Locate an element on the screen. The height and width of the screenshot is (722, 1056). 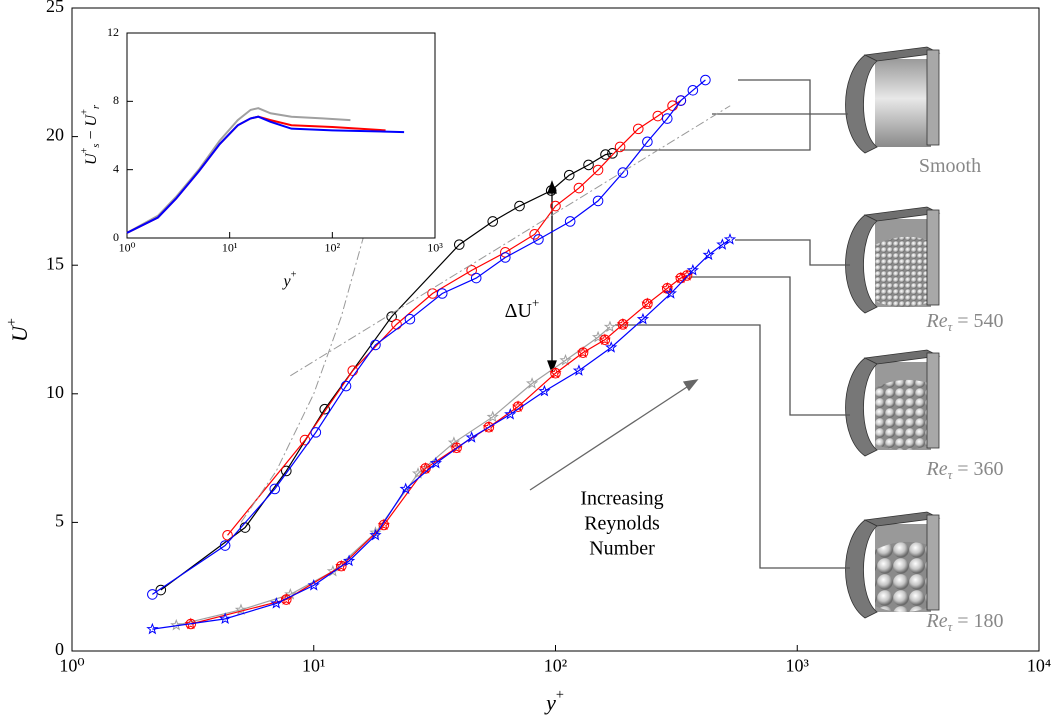
y-tick-label: 15 is located at coordinates (55, 263).